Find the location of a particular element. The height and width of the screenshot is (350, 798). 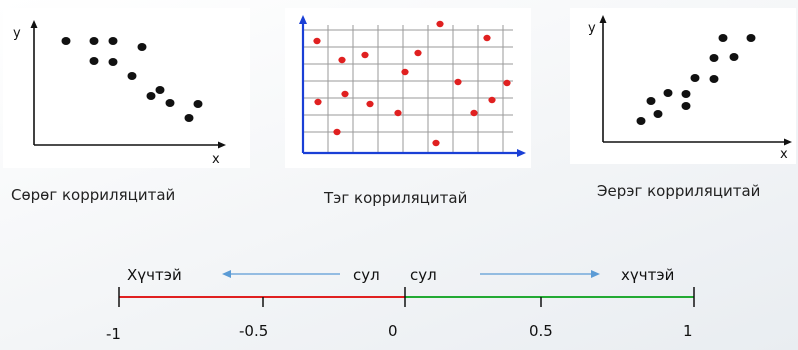

zero-dots is located at coordinates (412, 83).